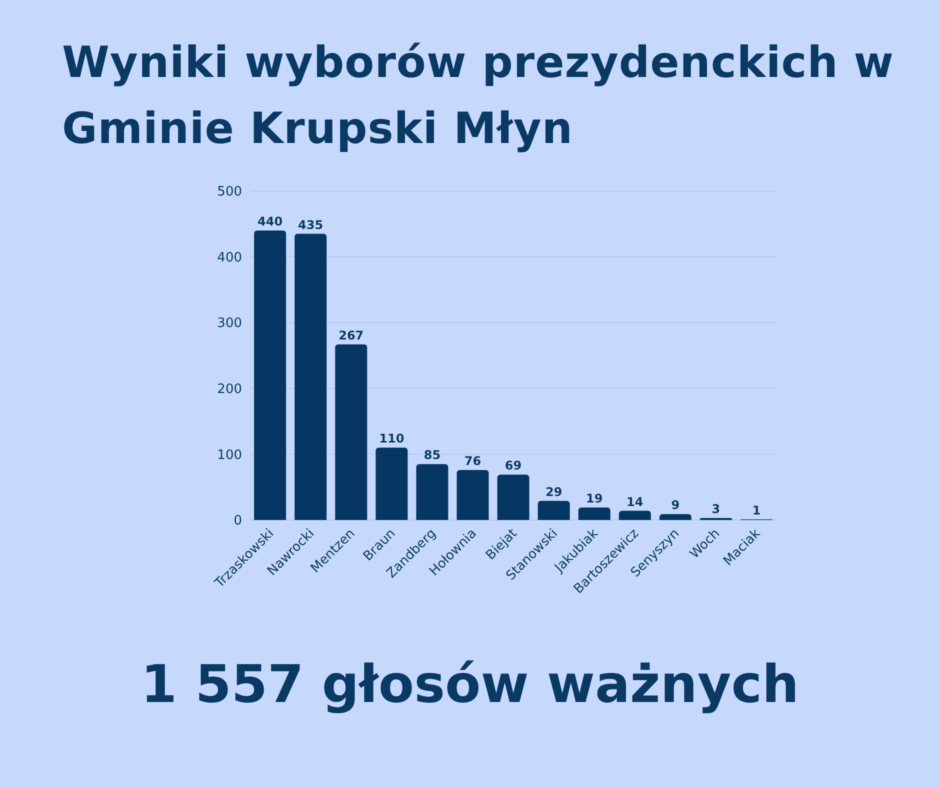  I want to click on data-label: 267, so click(351, 335).